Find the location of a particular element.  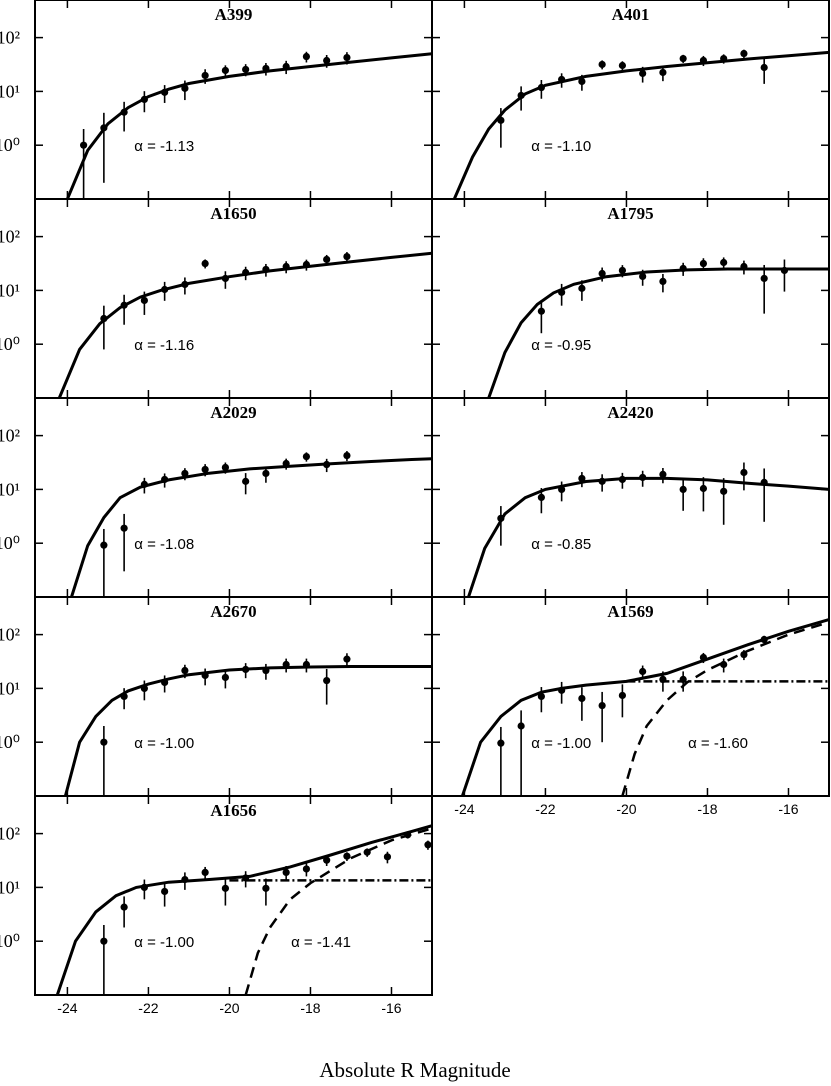

alpha-annotation: α = -1.13 is located at coordinates (164, 146).